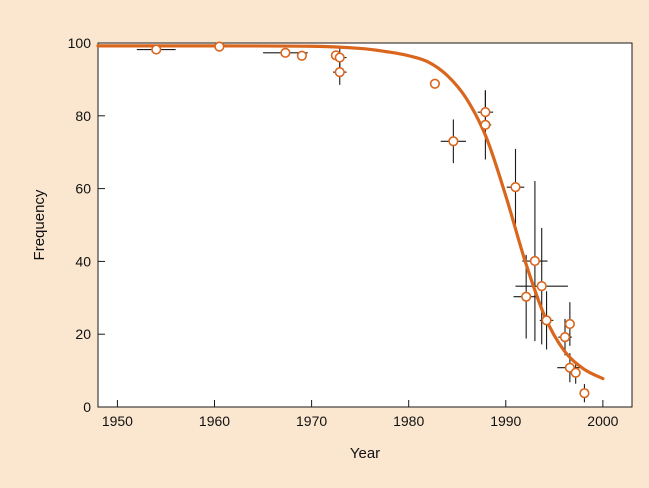 The width and height of the screenshot is (649, 488). Describe the element at coordinates (117, 421) in the screenshot. I see `x-tick-label: 1950` at that location.